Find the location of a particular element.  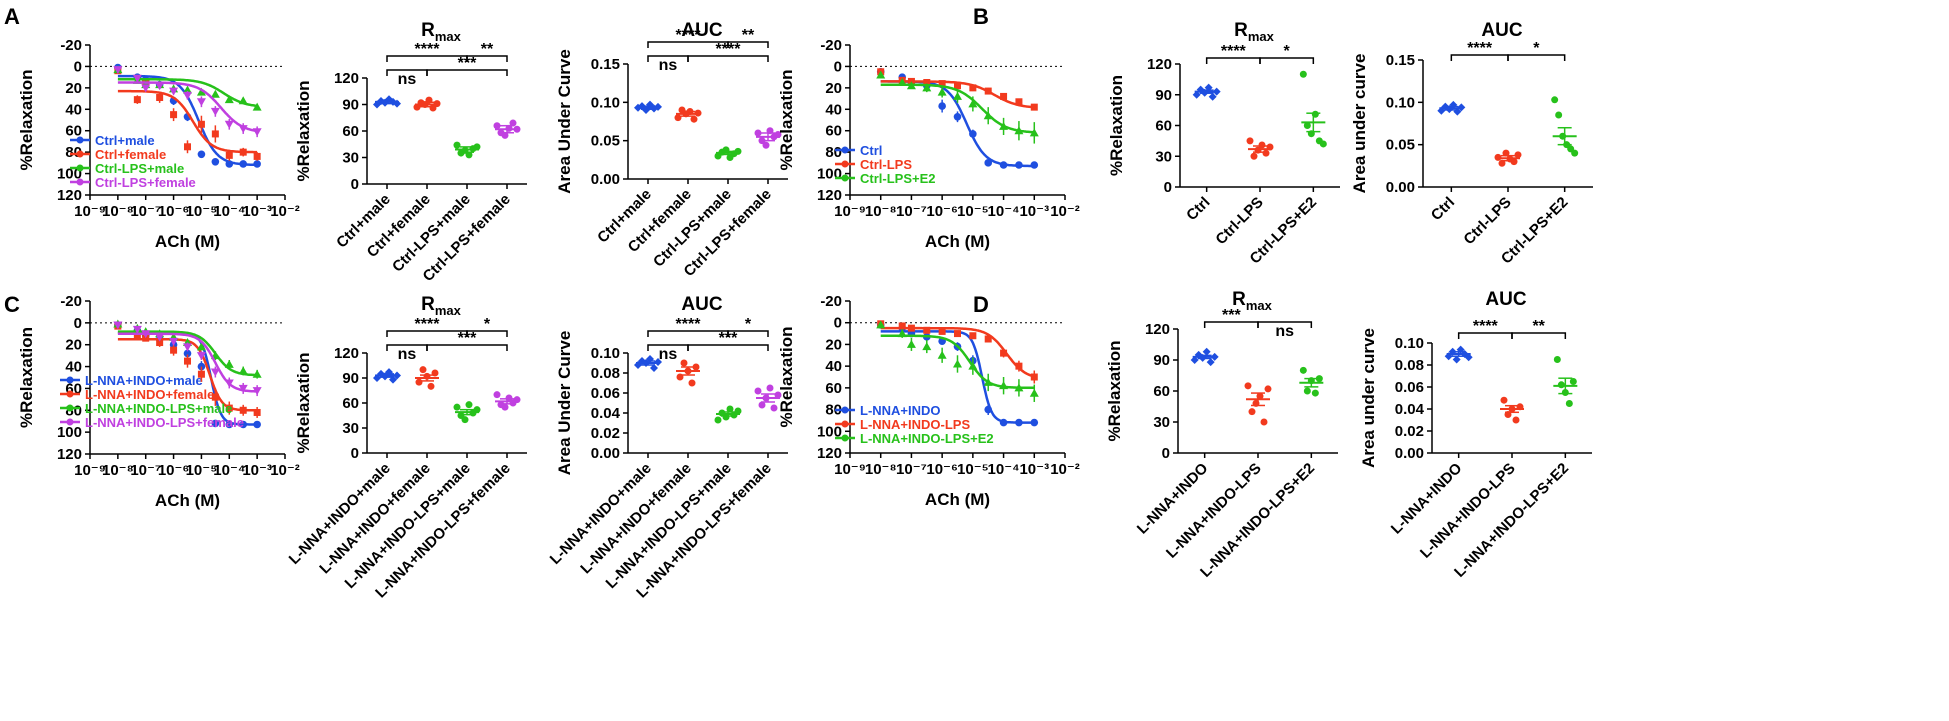

chart-c1-y-tick-label: 80 is located at coordinates (73, 410).